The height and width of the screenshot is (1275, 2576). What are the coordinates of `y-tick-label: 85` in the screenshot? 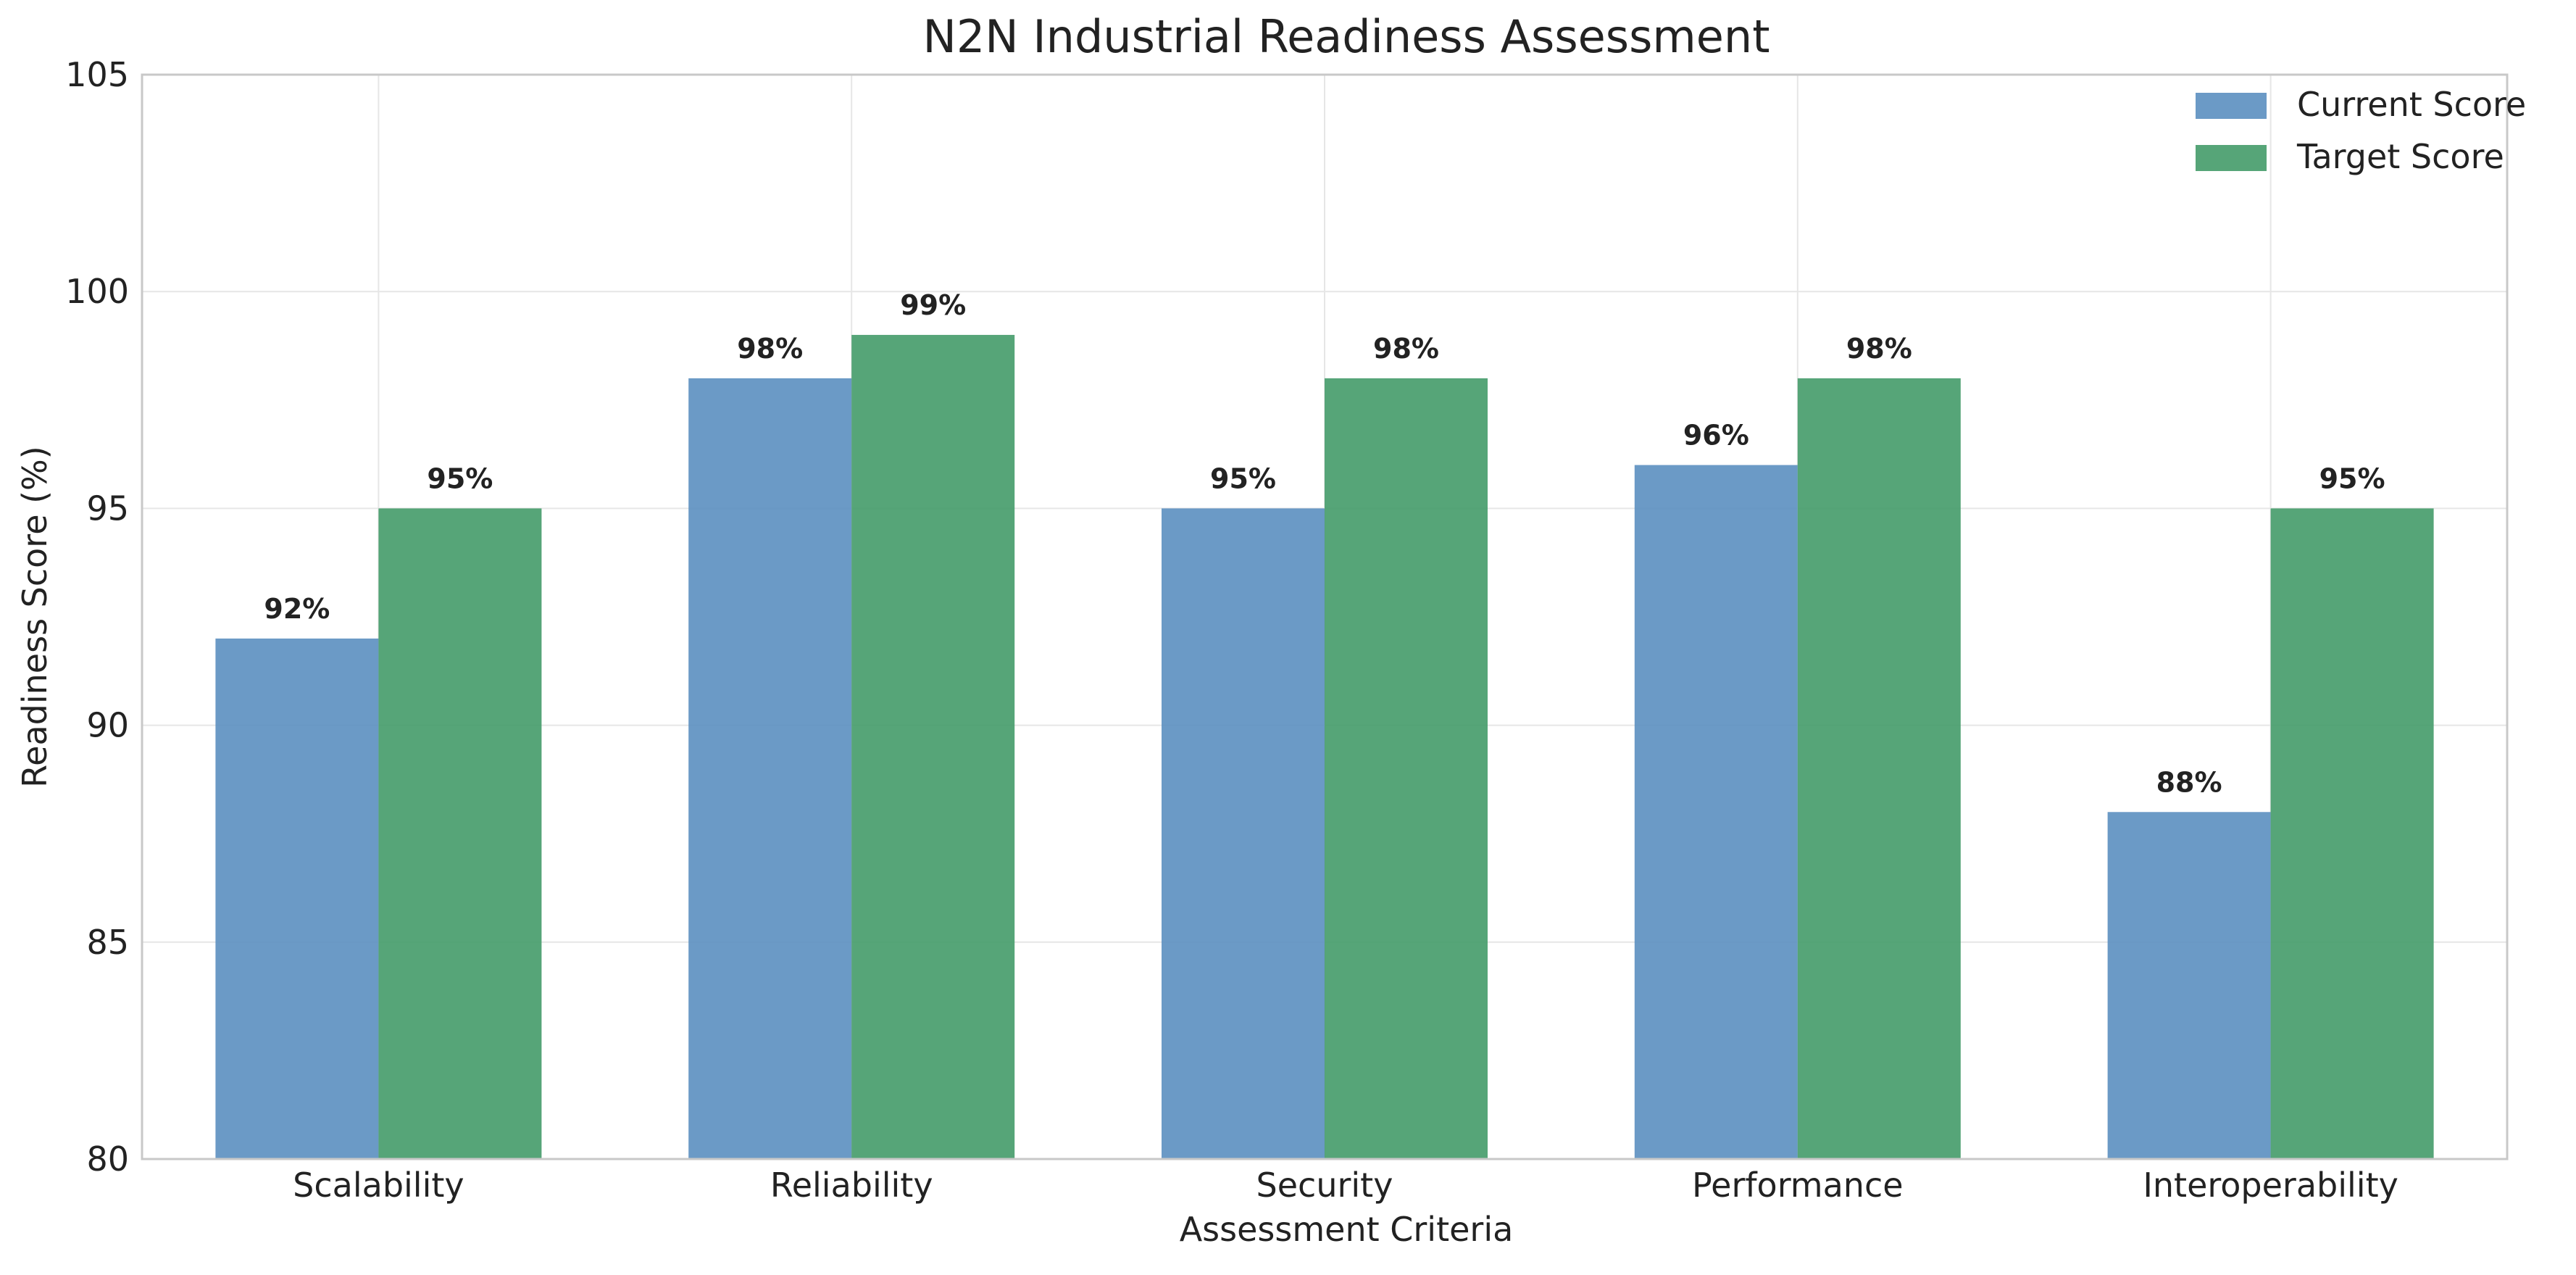 It's located at (107, 942).